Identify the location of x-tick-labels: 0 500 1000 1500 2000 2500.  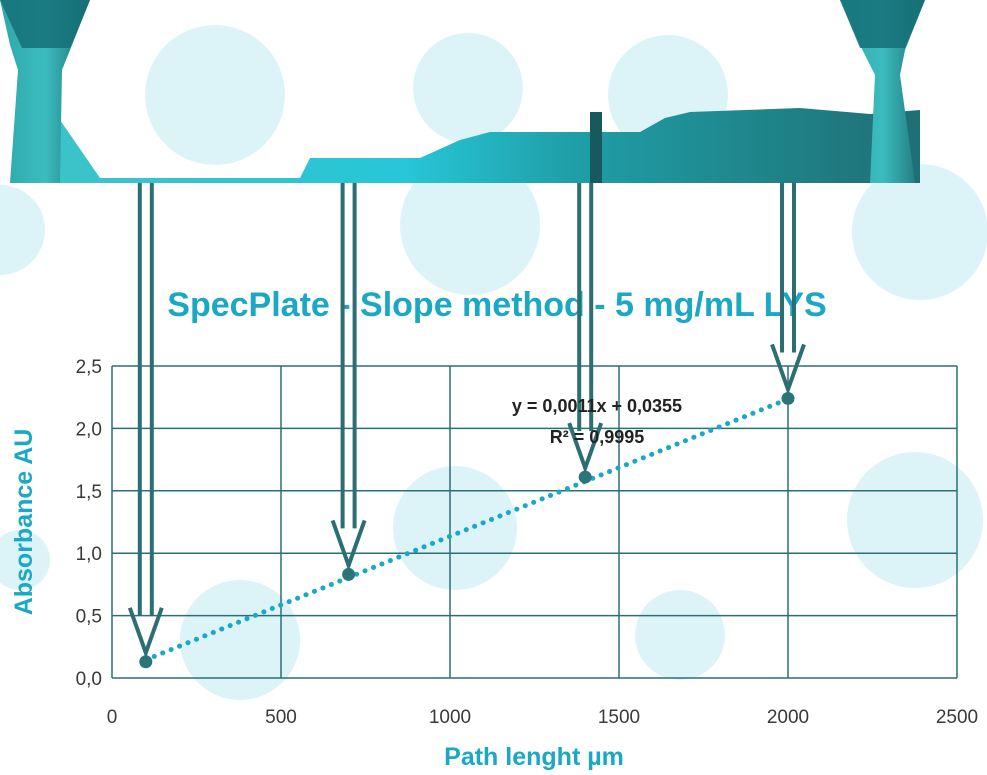
(542, 717).